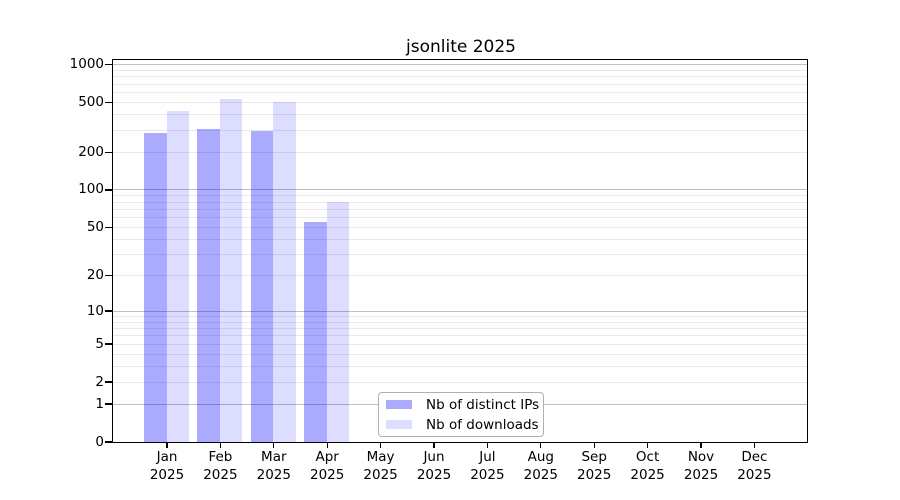  Describe the element at coordinates (91, 189) in the screenshot. I see `y-tick-label: 100` at that location.